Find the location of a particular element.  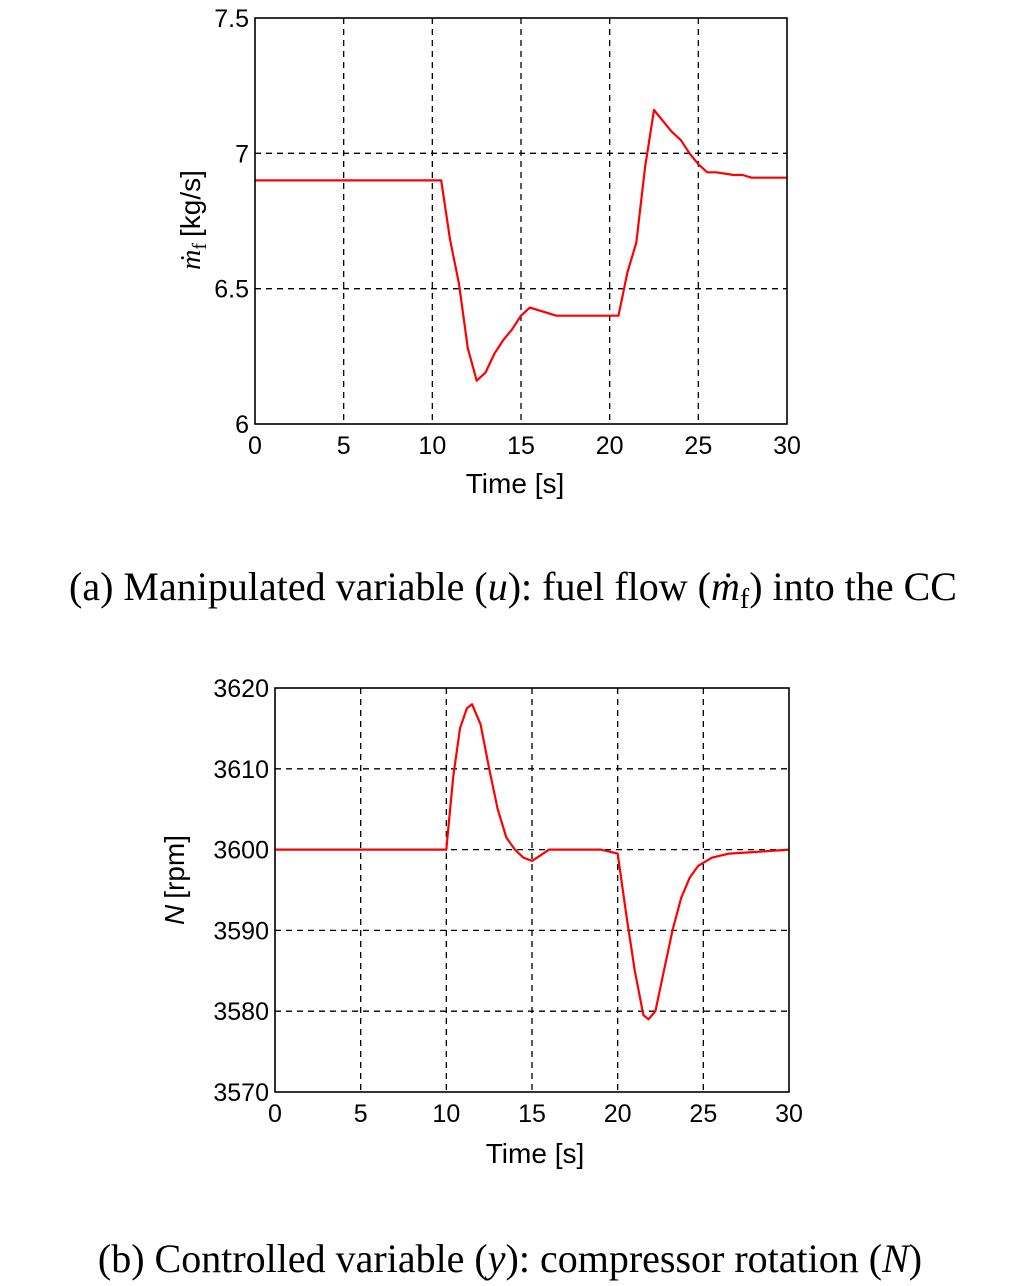

chart-b-y-ticks: 3570 3580 3590 3600 3610 3620 is located at coordinates (241, 891).